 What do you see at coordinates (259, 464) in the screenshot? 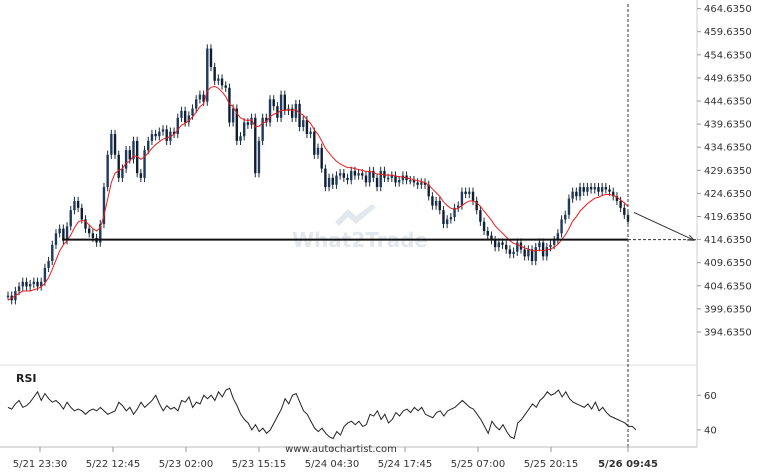
I see `time-tick-label: 5/23 15:15` at bounding box center [259, 464].